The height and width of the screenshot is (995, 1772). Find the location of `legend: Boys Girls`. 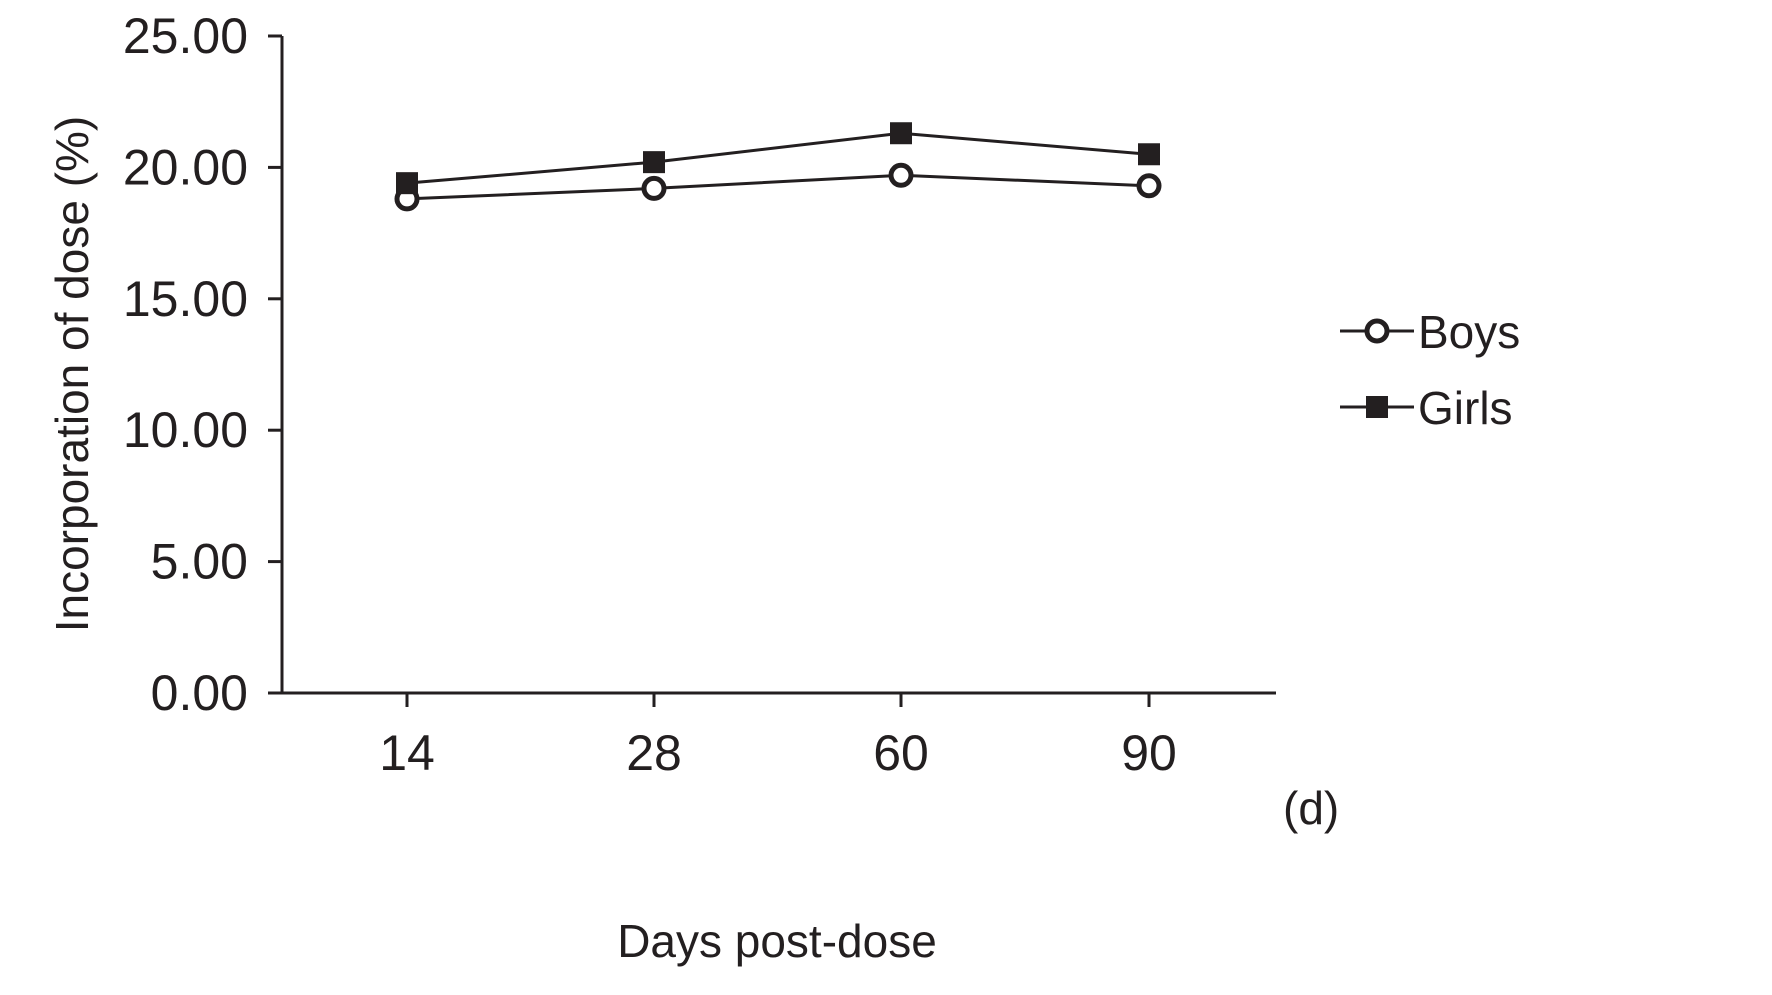

legend: Boys Girls is located at coordinates (1430, 370).